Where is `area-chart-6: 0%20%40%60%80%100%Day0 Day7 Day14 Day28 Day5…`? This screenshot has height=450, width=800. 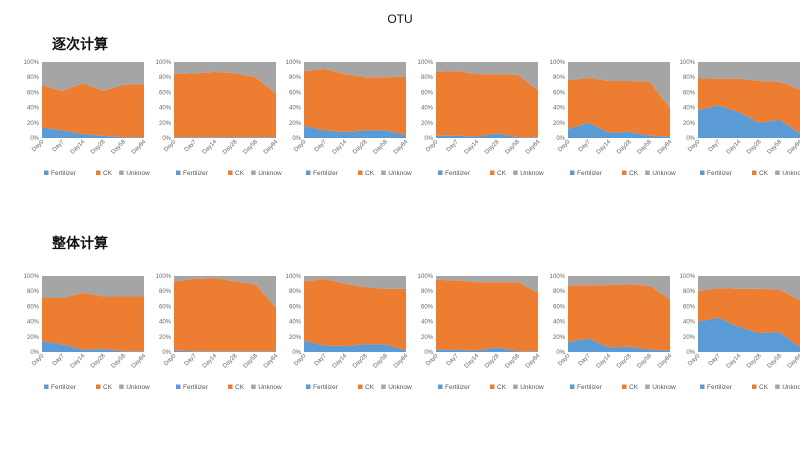
area-chart-6: 0%20%40%60%80%100%Day0 Day7 Day14 Day28 Day5… is located at coordinates (740, 118).